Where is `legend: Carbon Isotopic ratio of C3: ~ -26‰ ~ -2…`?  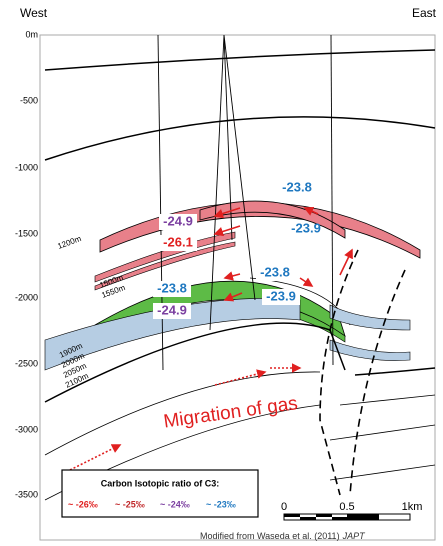 legend: Carbon Isotopic ratio of C3: ~ -26‰ ~ -2… is located at coordinates (160, 493).